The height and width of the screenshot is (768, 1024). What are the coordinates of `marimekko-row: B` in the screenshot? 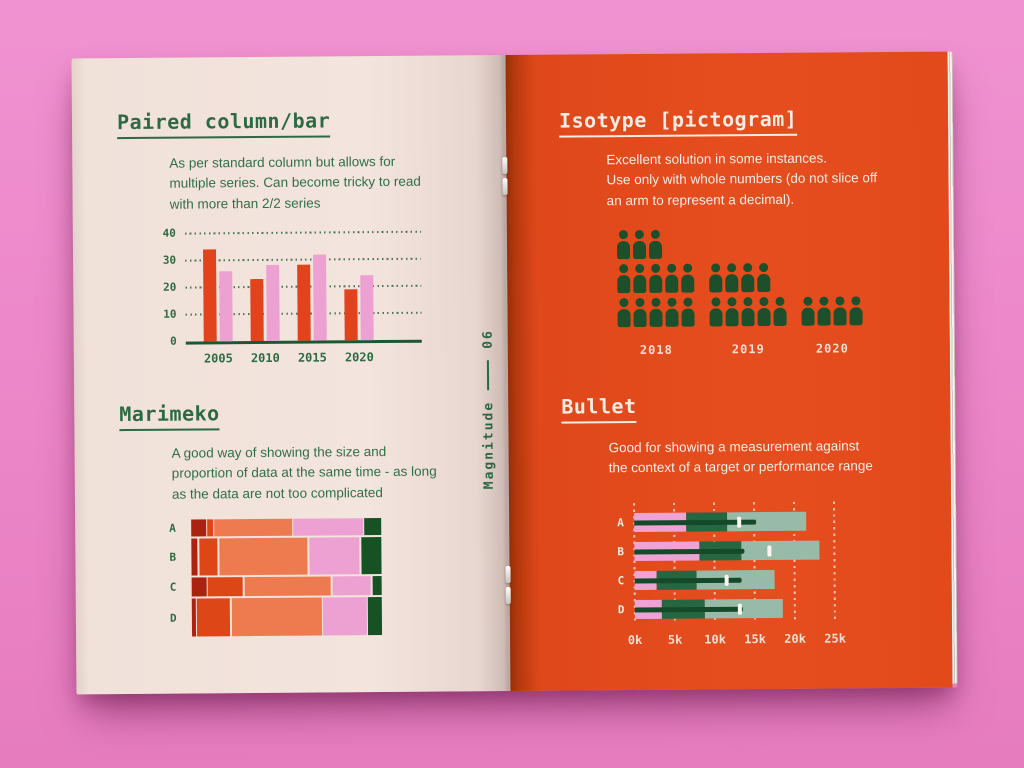 It's located at (275, 556).